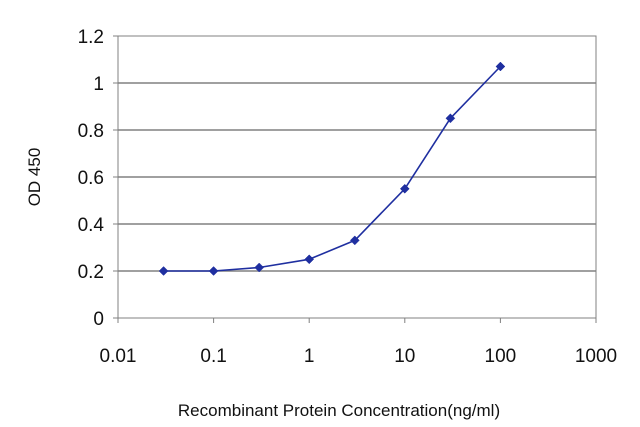 This screenshot has height=427, width=640. I want to click on y-tick-label-2: 0.4, so click(91, 225).